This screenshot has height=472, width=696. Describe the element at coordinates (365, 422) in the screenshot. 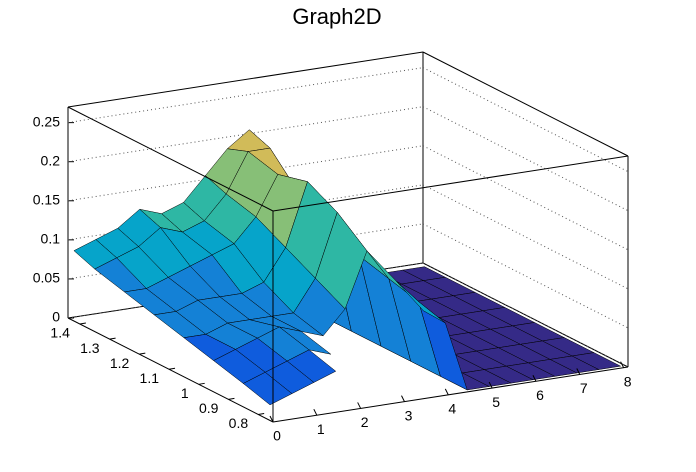

I see `x-tick-label: 2` at that location.